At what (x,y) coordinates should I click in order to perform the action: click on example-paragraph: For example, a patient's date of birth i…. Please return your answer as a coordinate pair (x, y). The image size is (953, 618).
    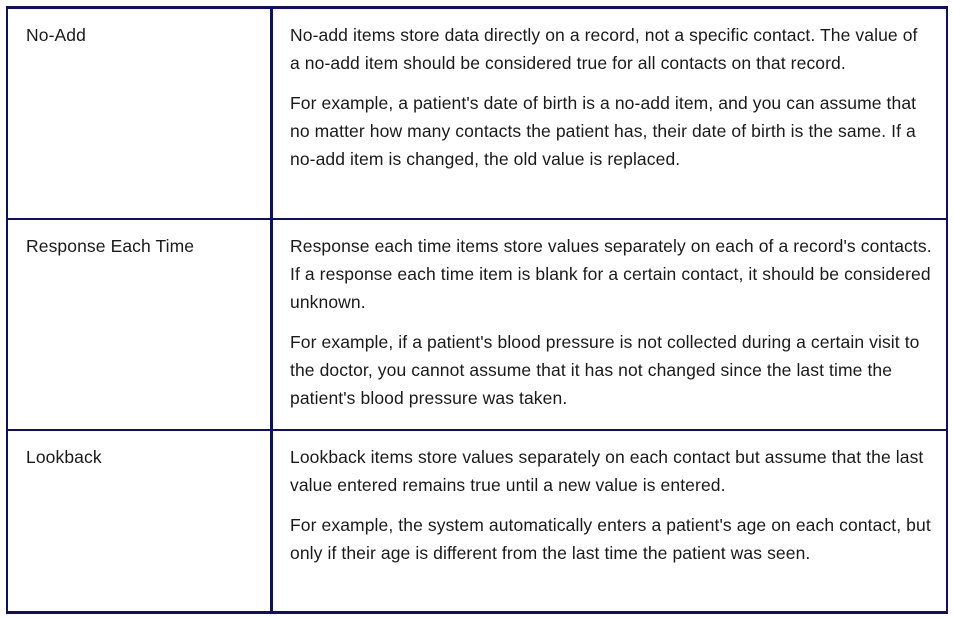
    Looking at the image, I should click on (603, 131).